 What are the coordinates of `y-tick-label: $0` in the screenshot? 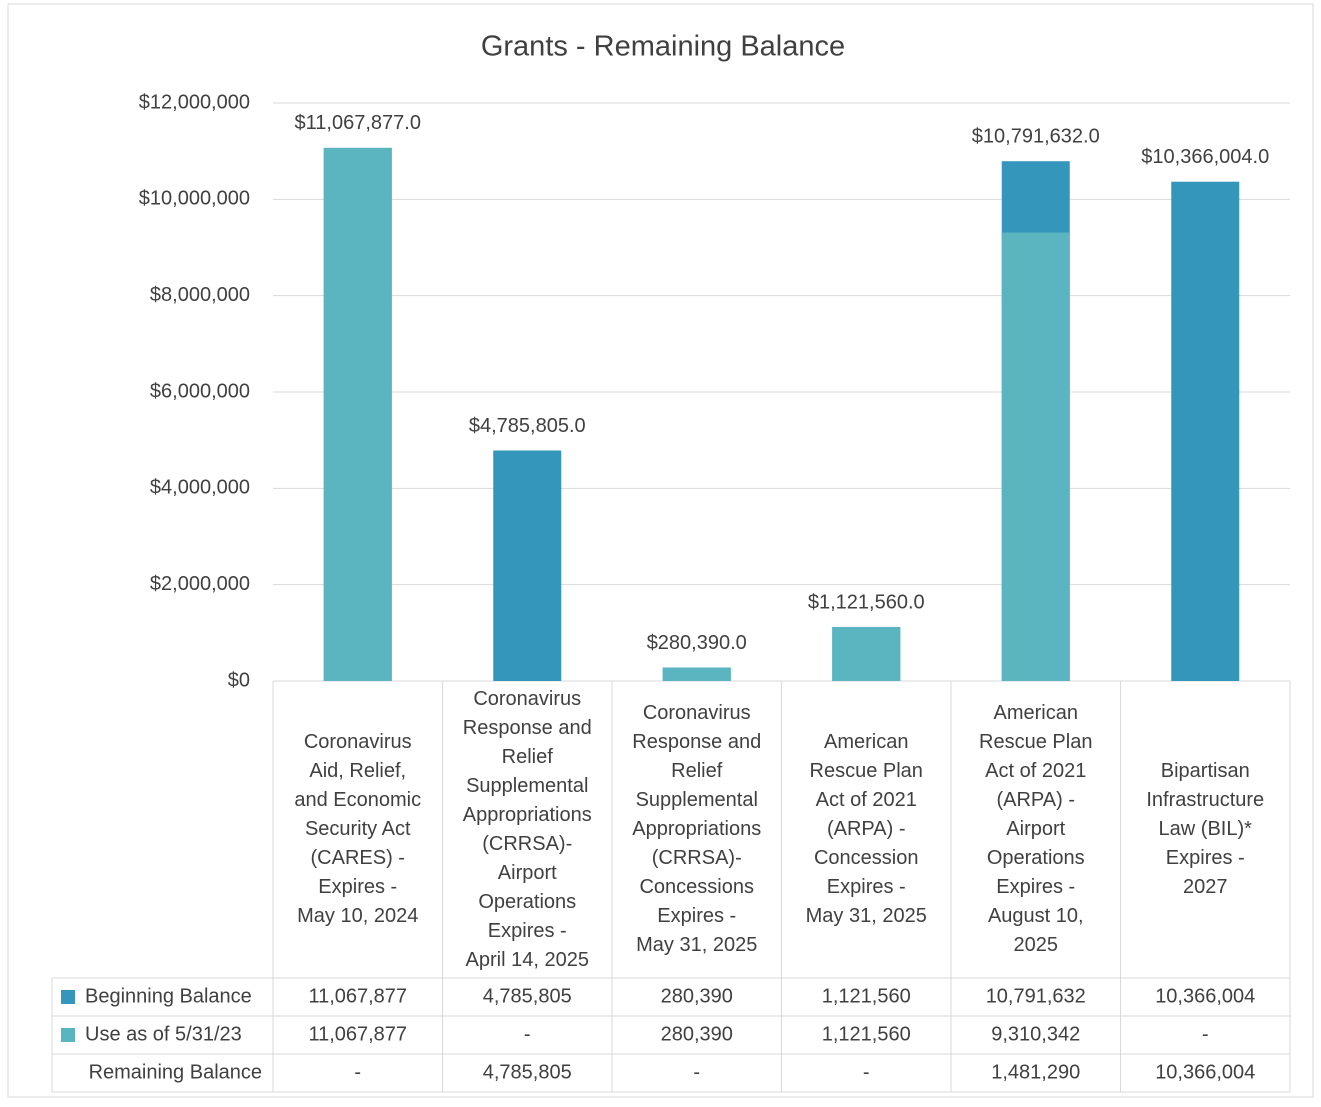 It's located at (239, 680).